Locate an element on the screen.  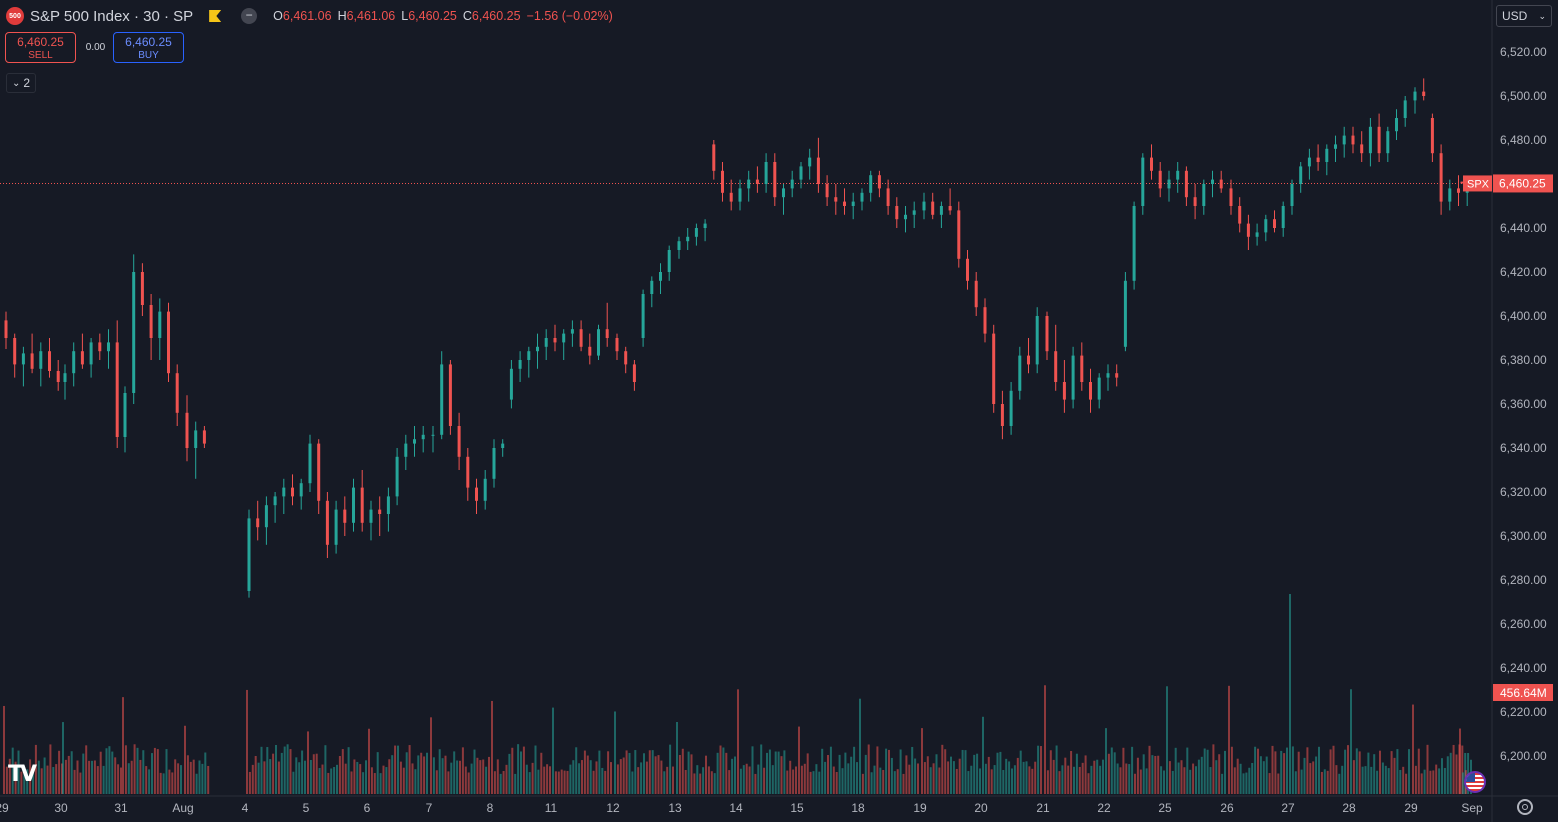
sell-button: 6,460.25 SELL is located at coordinates (40, 47).